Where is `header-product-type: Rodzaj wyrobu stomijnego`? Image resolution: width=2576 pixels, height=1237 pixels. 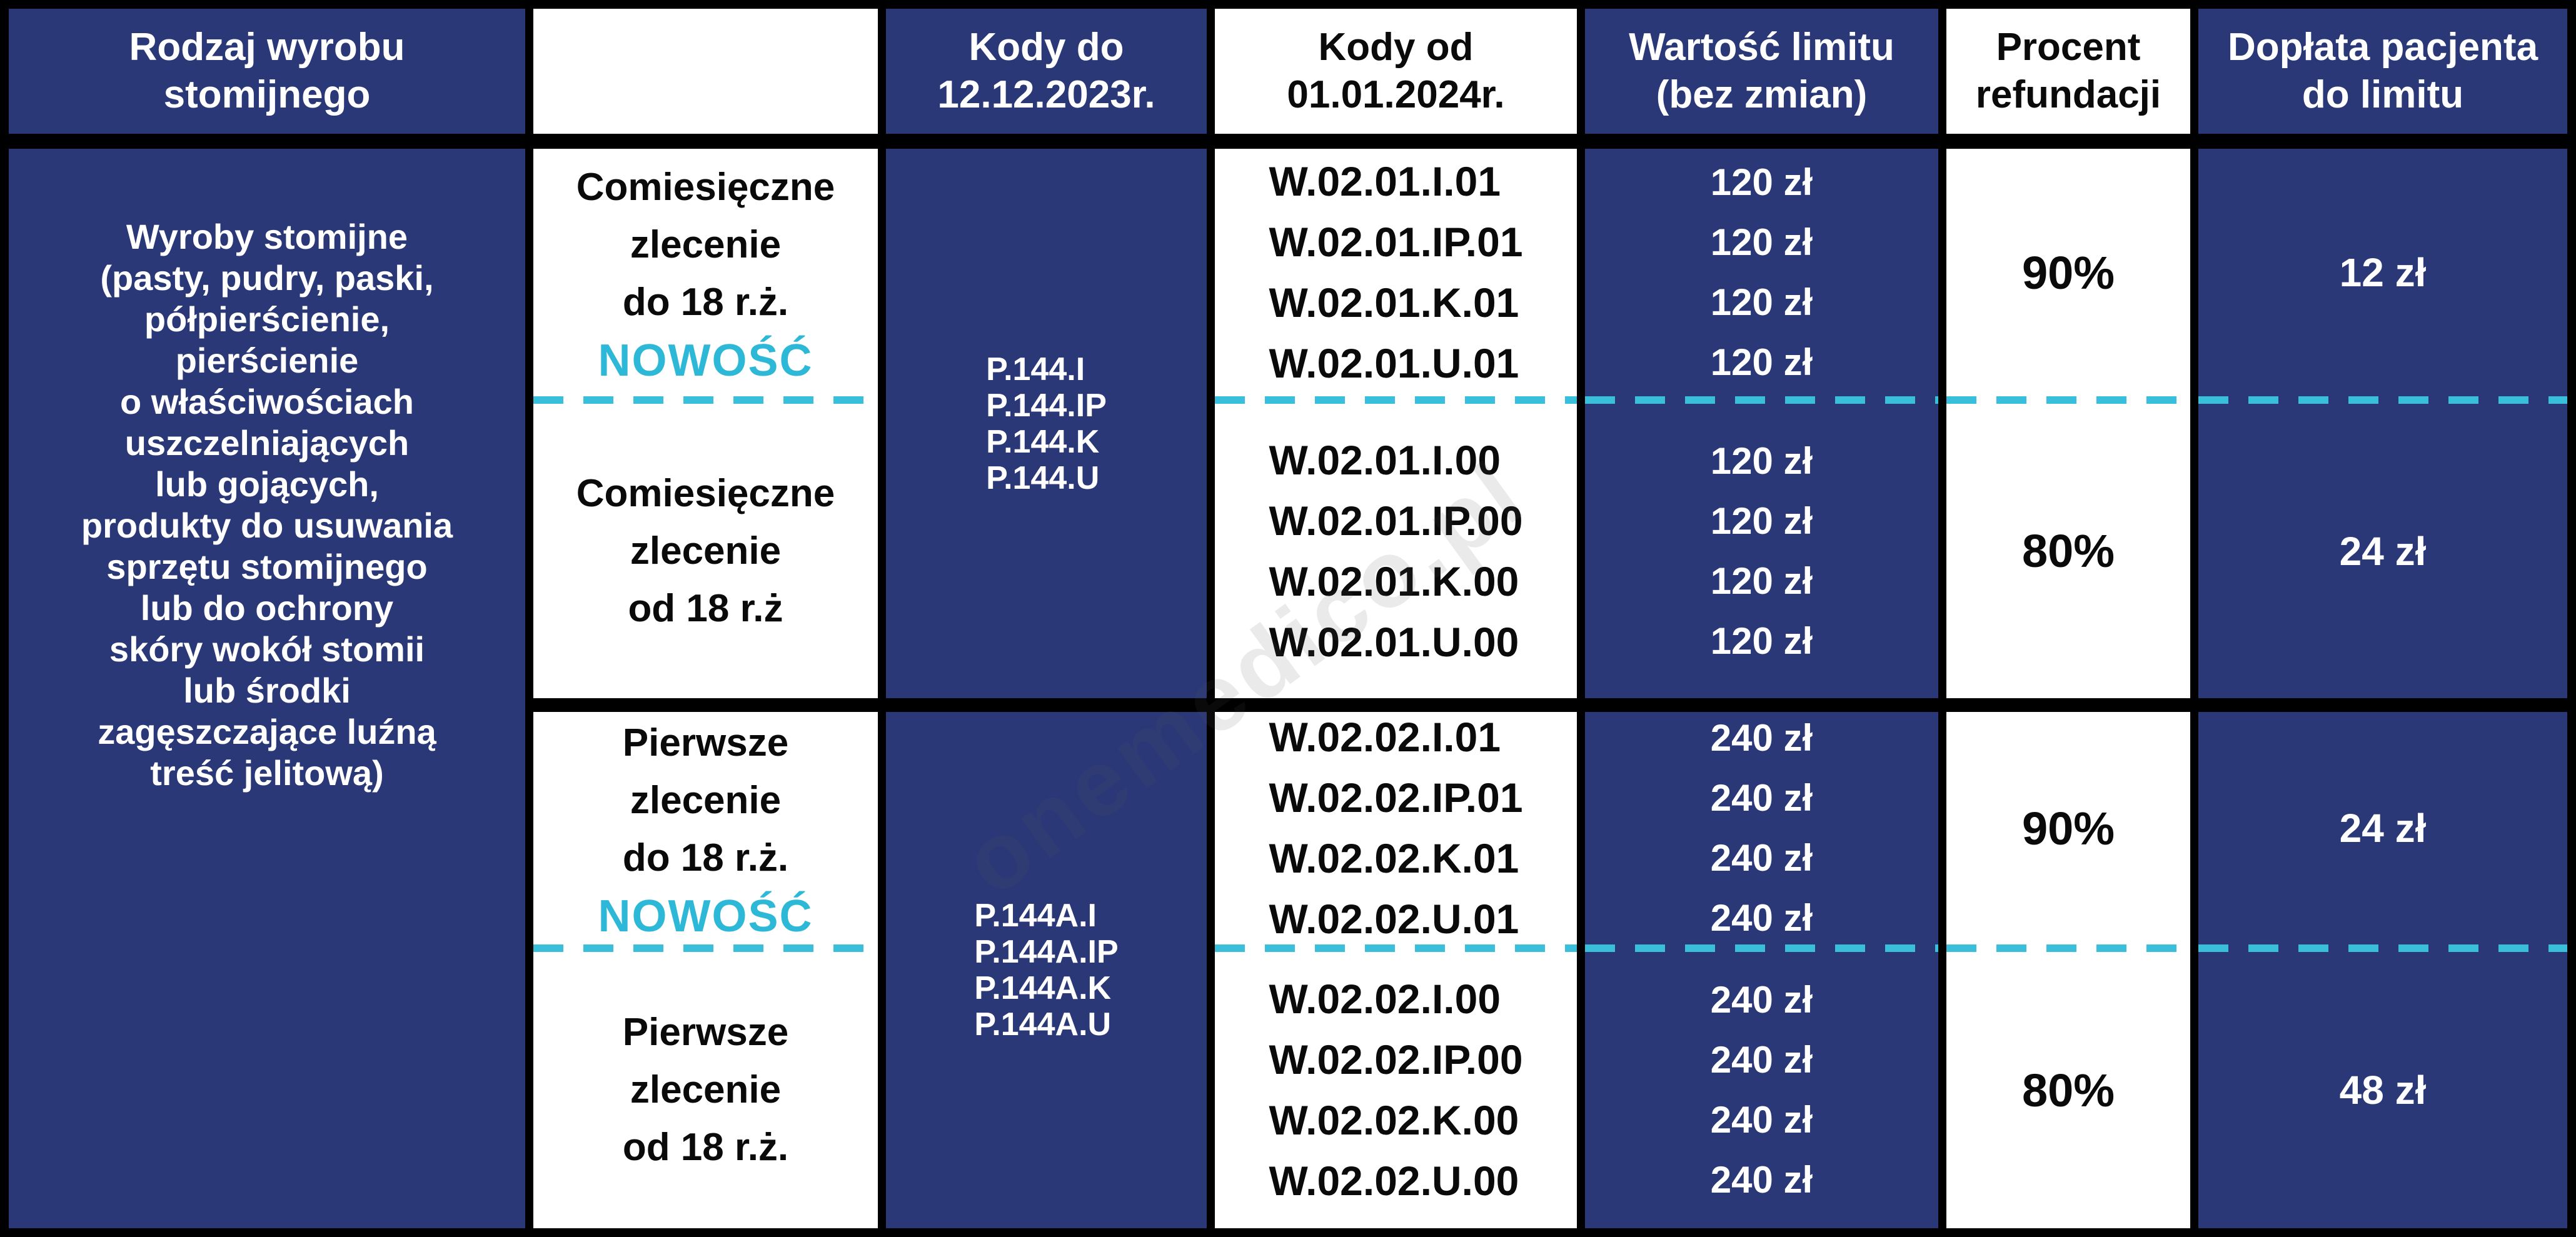
header-product-type: Rodzaj wyrobu stomijnego is located at coordinates (267, 71).